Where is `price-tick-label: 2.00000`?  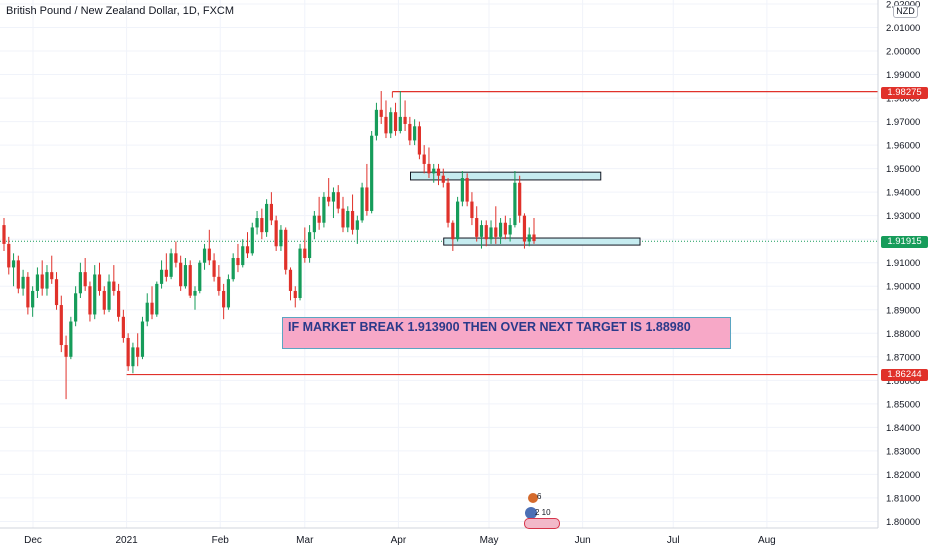
price-tick-label: 2.00000 is located at coordinates (903, 52).